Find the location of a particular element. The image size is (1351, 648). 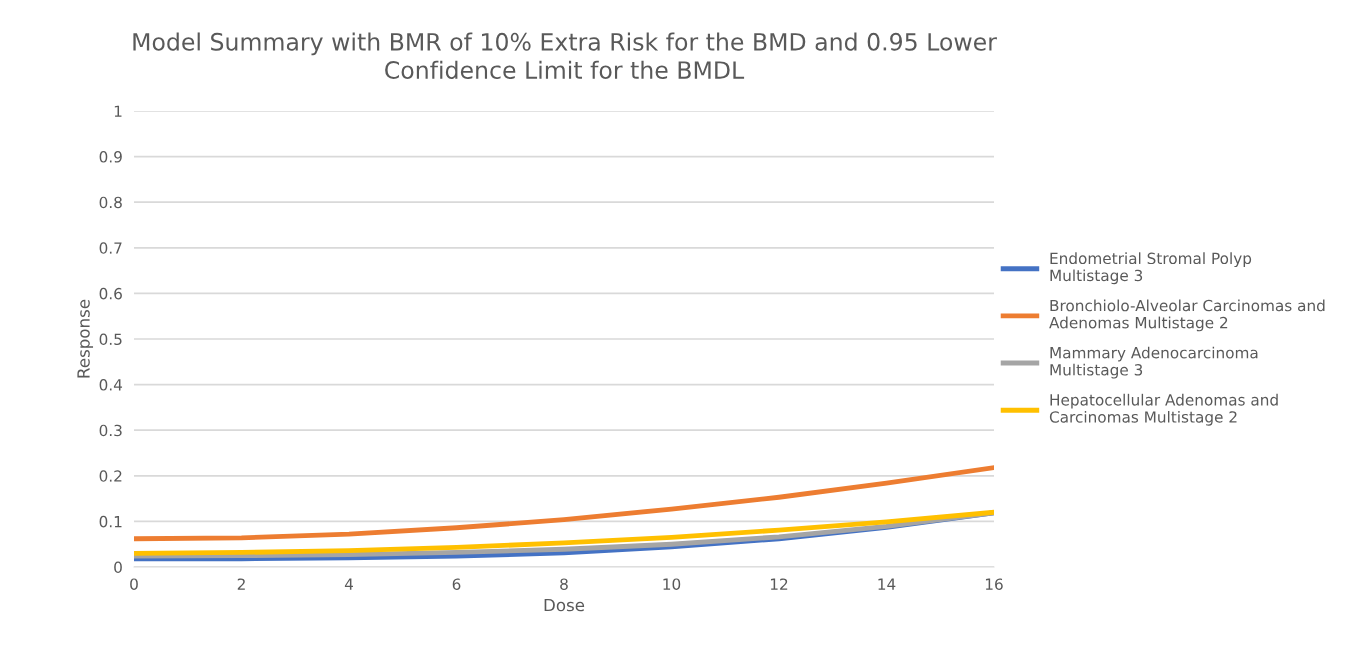

y-tick-label: 0.3 is located at coordinates (110, 430).